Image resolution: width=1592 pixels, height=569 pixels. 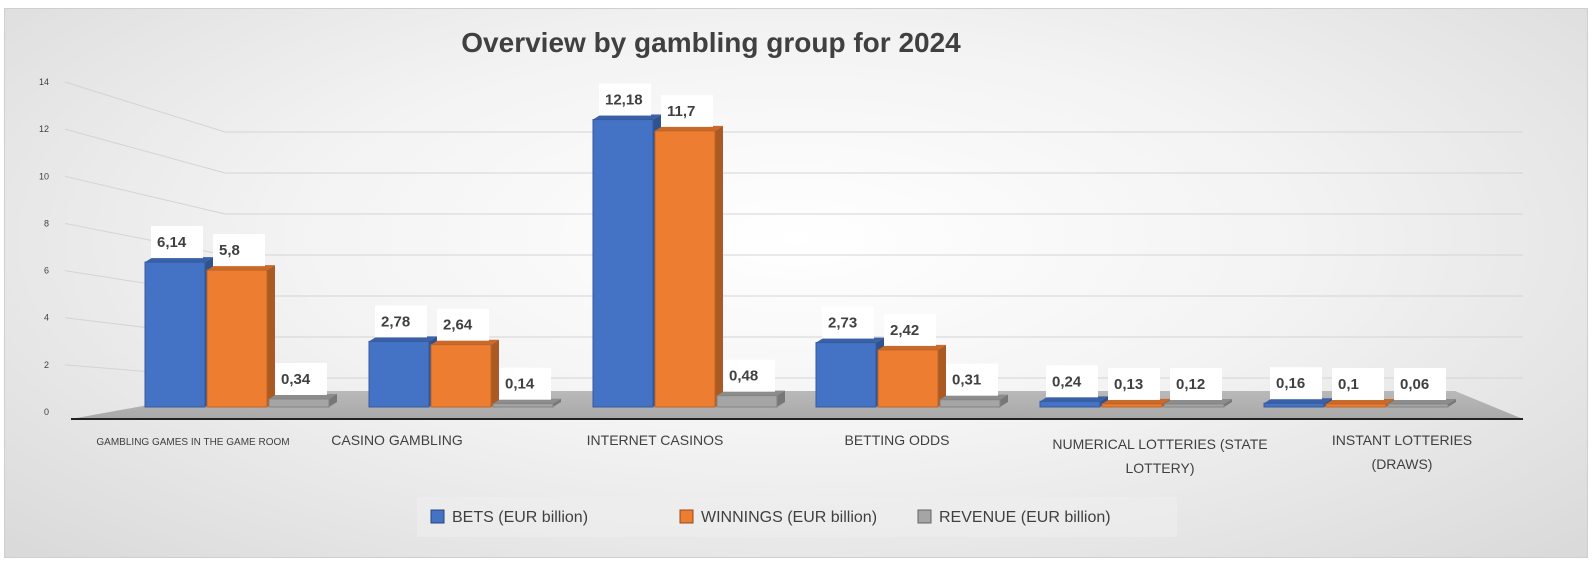 I want to click on data-label-revenue: 0,06, so click(x=1420, y=384).